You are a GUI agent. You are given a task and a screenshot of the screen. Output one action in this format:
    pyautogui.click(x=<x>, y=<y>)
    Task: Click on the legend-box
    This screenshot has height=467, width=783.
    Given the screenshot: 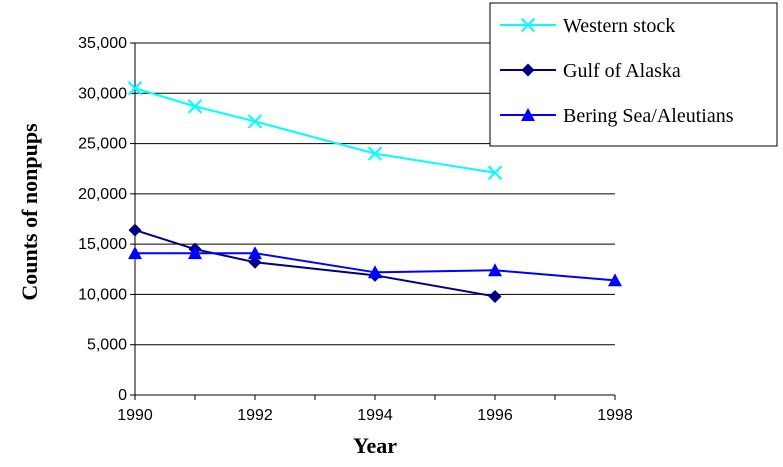 What is the action you would take?
    pyautogui.click(x=633, y=74)
    